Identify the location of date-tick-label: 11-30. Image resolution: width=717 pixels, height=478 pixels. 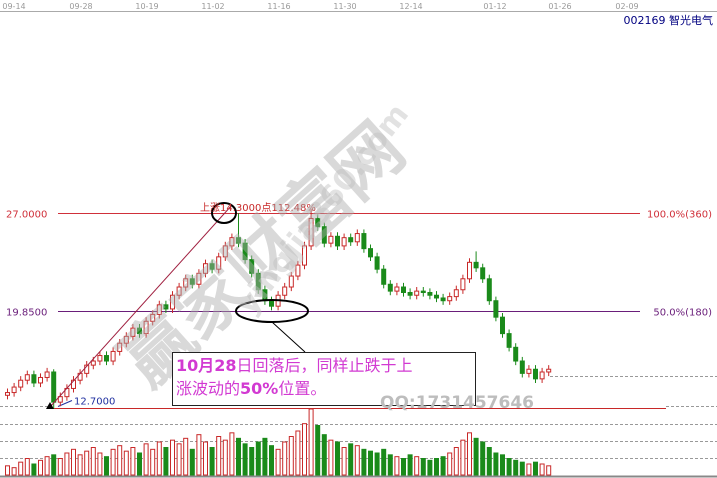
(344, 6).